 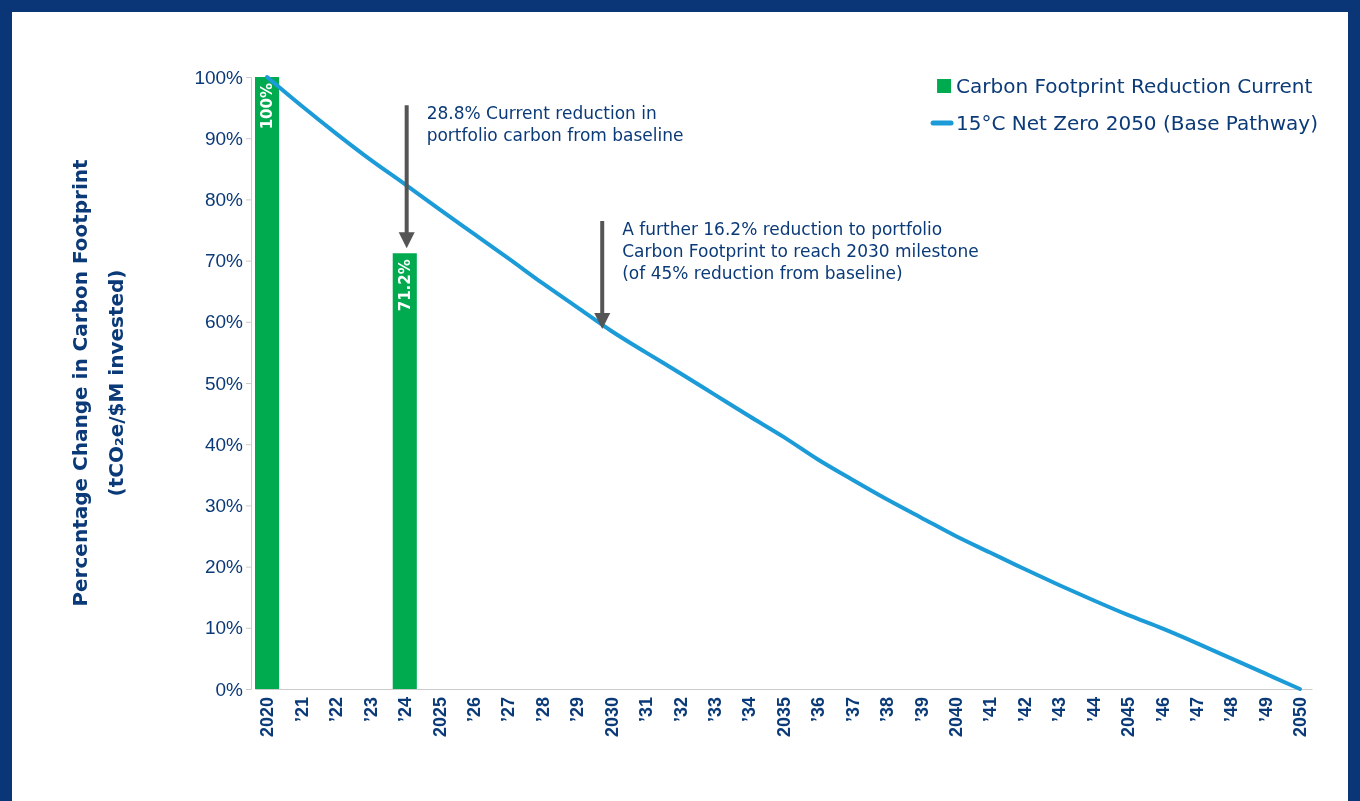 What do you see at coordinates (852, 710) in the screenshot?
I see `x-tick-label: ’37` at bounding box center [852, 710].